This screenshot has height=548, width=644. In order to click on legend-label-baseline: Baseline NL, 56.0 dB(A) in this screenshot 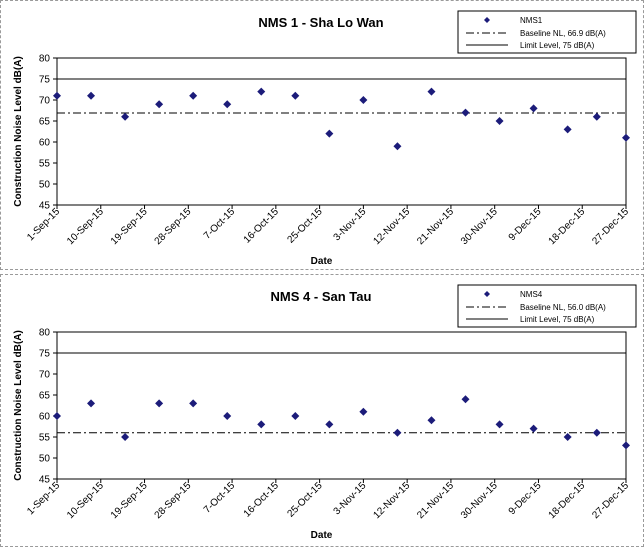, I will do `click(563, 307)`.